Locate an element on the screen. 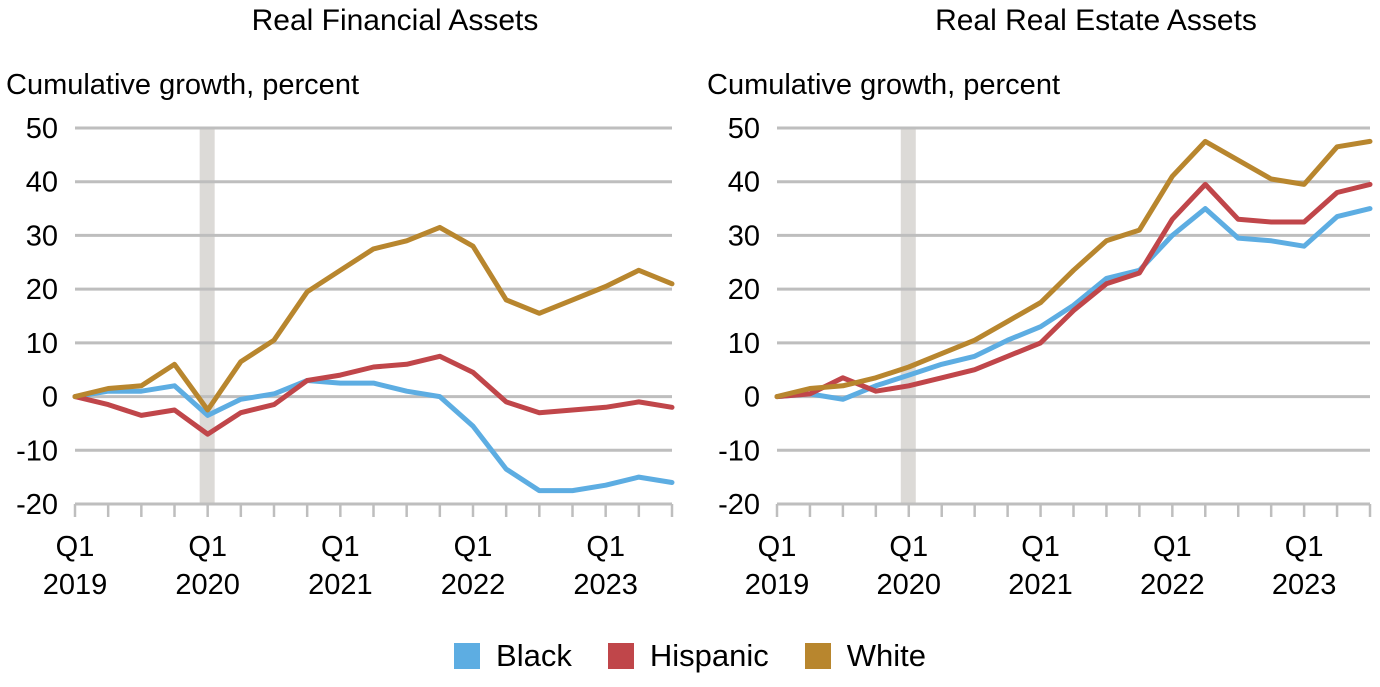 The width and height of the screenshot is (1380, 687). legend-swatch-white is located at coordinates (817, 656).